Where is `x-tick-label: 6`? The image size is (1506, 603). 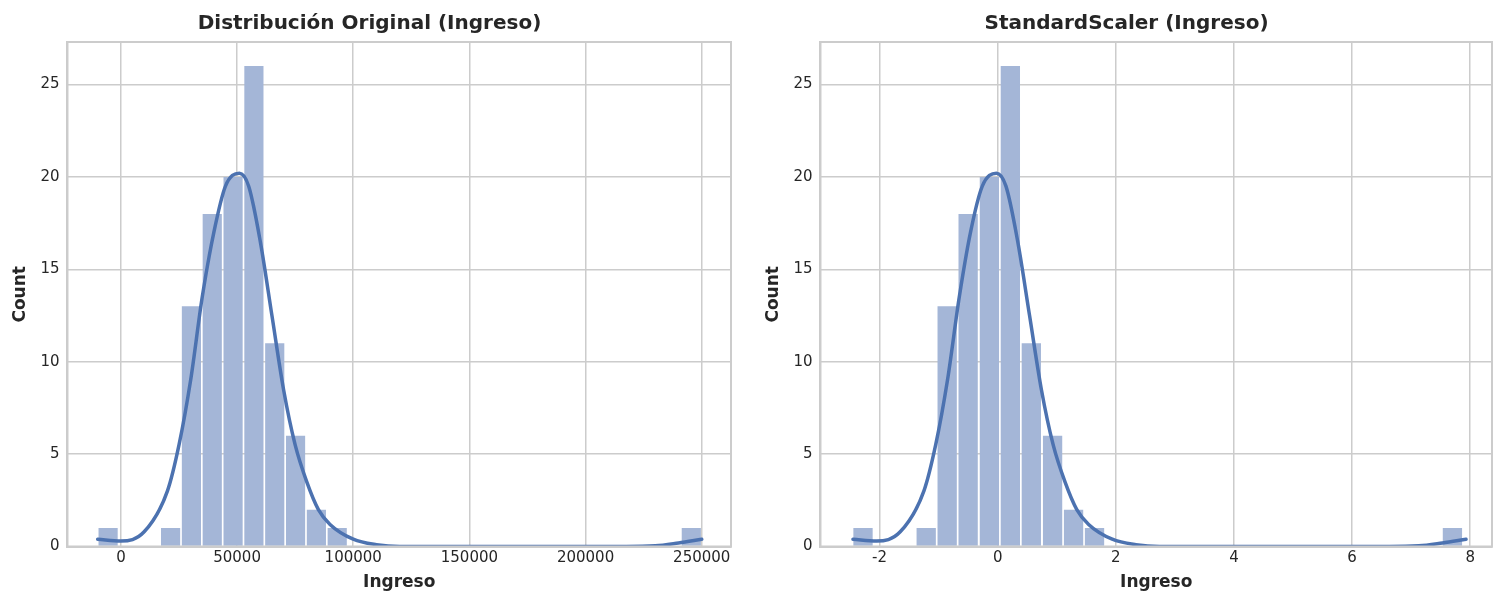
x-tick-label: 6 is located at coordinates (1352, 557).